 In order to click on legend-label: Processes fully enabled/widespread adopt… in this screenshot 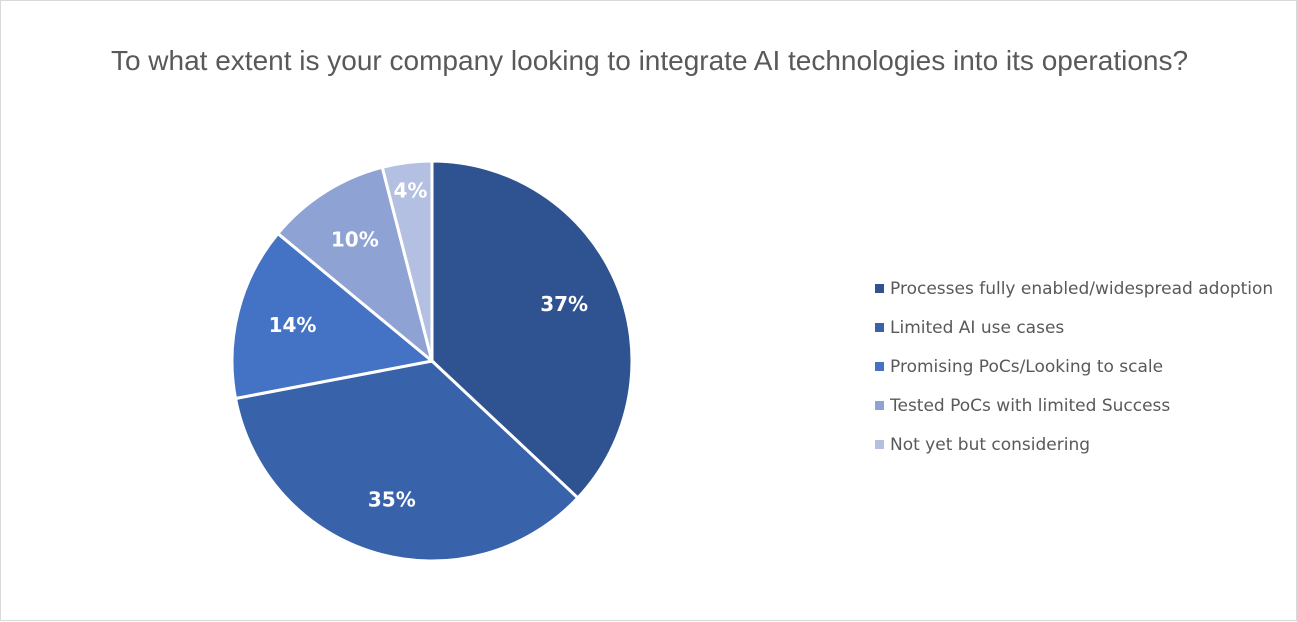, I will do `click(1082, 288)`.